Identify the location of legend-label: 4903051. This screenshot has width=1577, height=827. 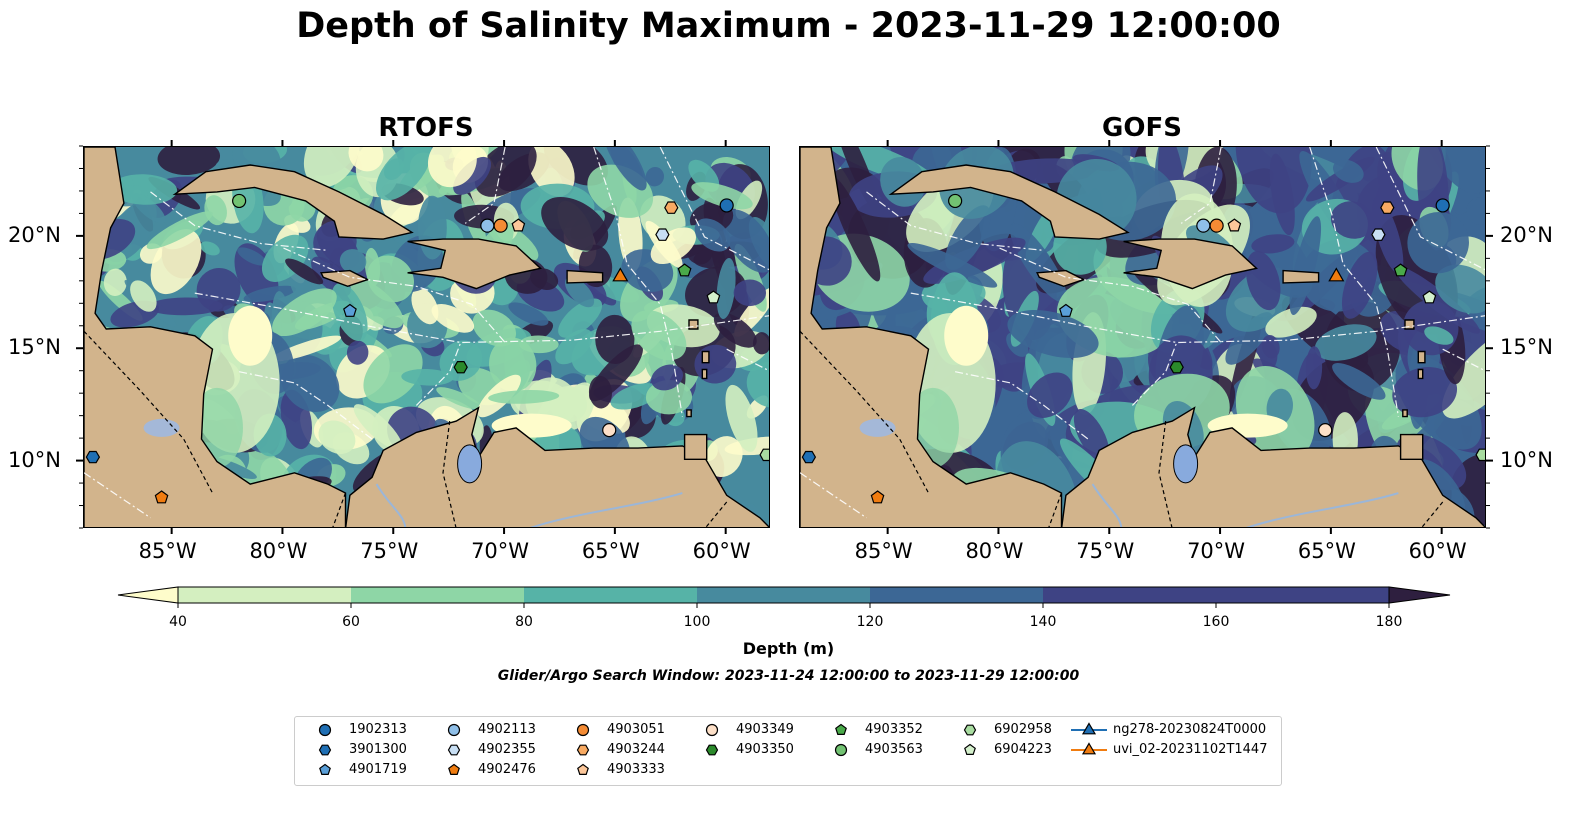
(636, 729).